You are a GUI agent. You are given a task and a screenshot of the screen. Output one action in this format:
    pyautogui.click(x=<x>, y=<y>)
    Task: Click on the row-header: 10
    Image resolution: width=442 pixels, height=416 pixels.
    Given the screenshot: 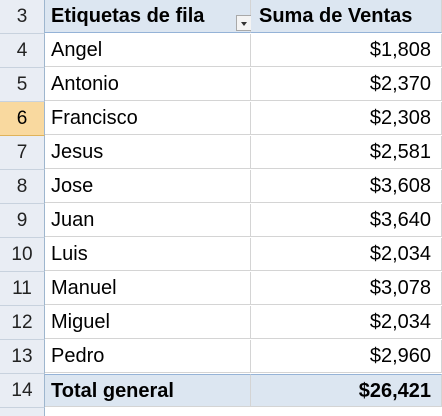 What is the action you would take?
    pyautogui.click(x=22, y=255)
    